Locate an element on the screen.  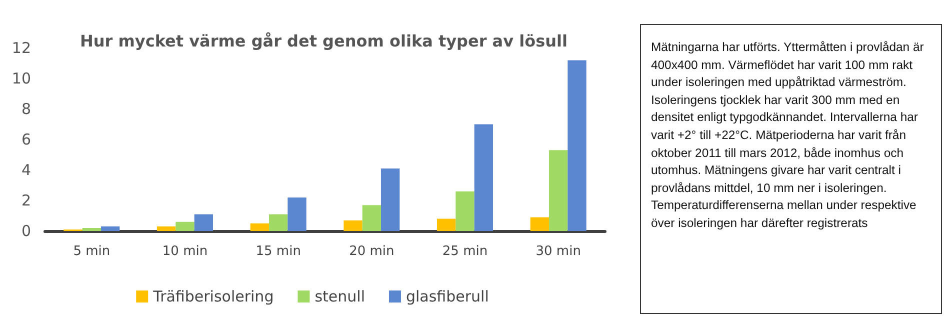
chart-title: Hur mycket värme går det genom olika typer av lösull is located at coordinates (324, 41).